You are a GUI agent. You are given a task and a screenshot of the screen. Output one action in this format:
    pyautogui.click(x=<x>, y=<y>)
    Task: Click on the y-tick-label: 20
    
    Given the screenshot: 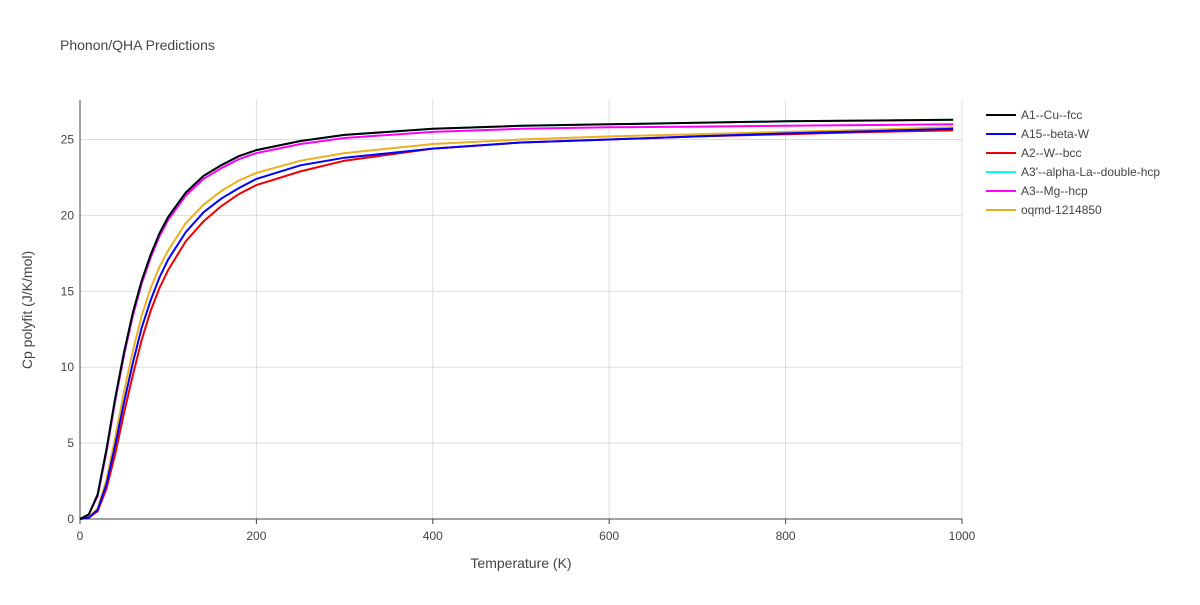 What is the action you would take?
    pyautogui.click(x=68, y=215)
    